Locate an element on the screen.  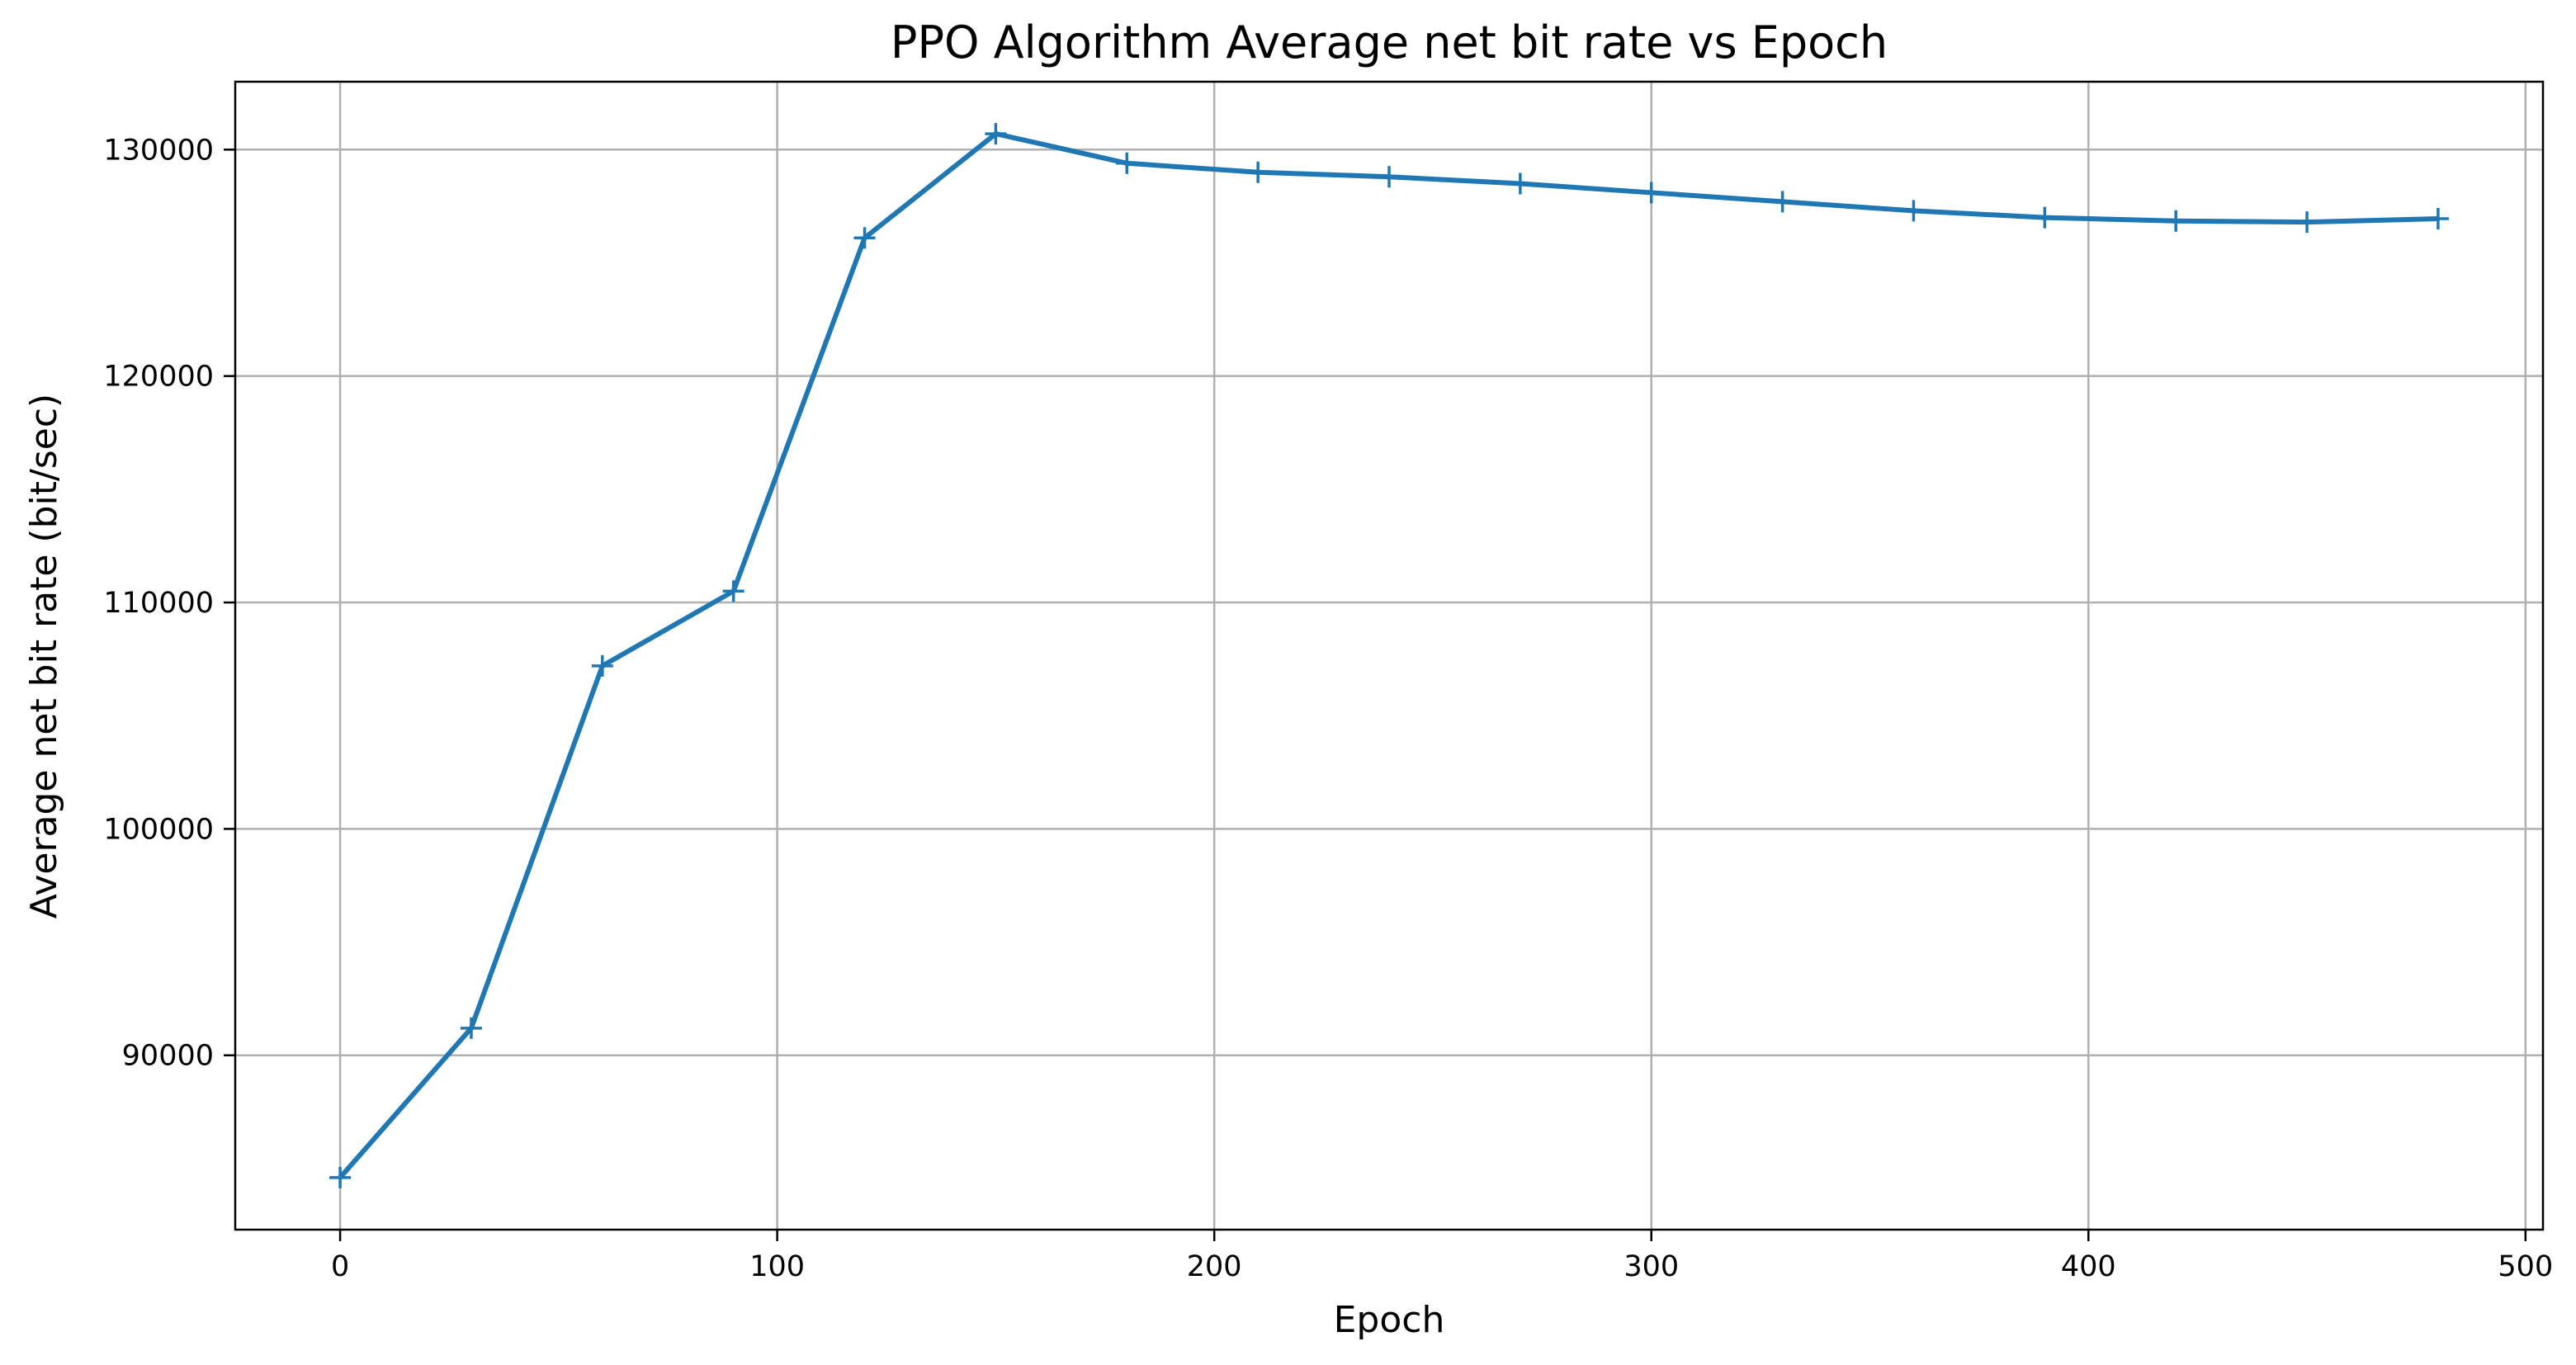
y-tick-label: 110000 is located at coordinates (158, 603).